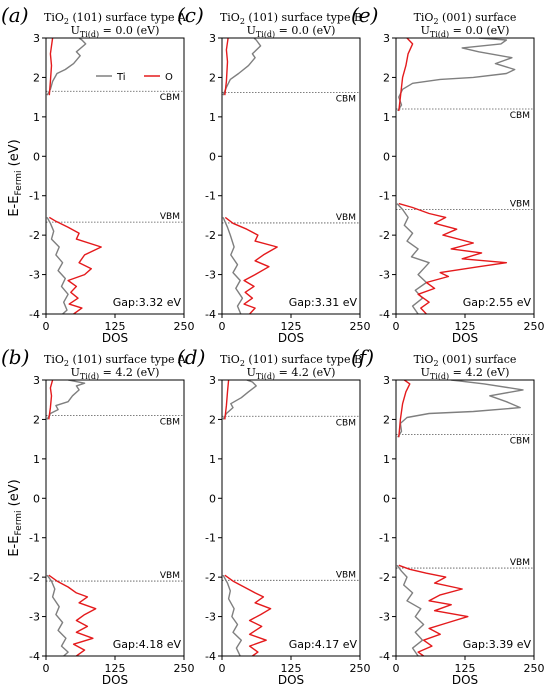 Image resolution: width=550 pixels, height=693 pixels. What do you see at coordinates (323, 644) in the screenshot?
I see `gap-label: Gap:4.17 eV` at bounding box center [323, 644].